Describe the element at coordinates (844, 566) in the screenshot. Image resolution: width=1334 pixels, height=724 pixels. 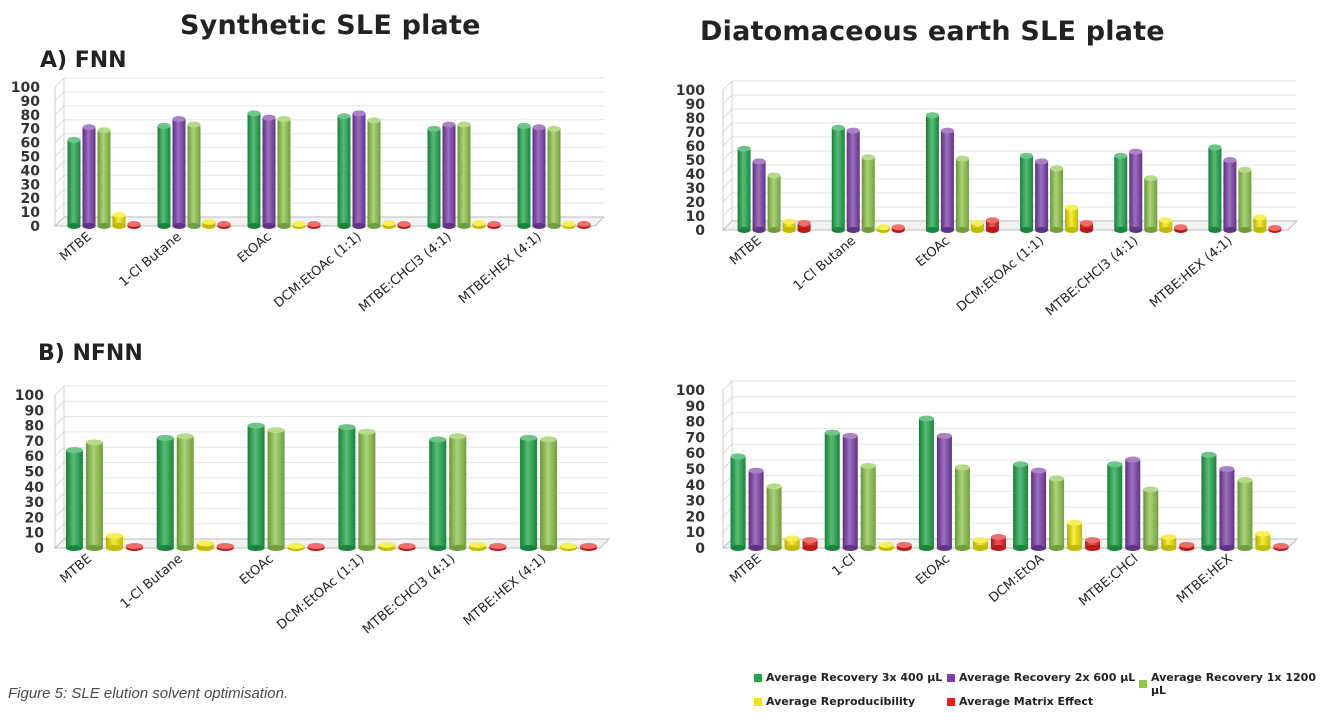
I see `x-tick-label: 1-Cl` at that location.